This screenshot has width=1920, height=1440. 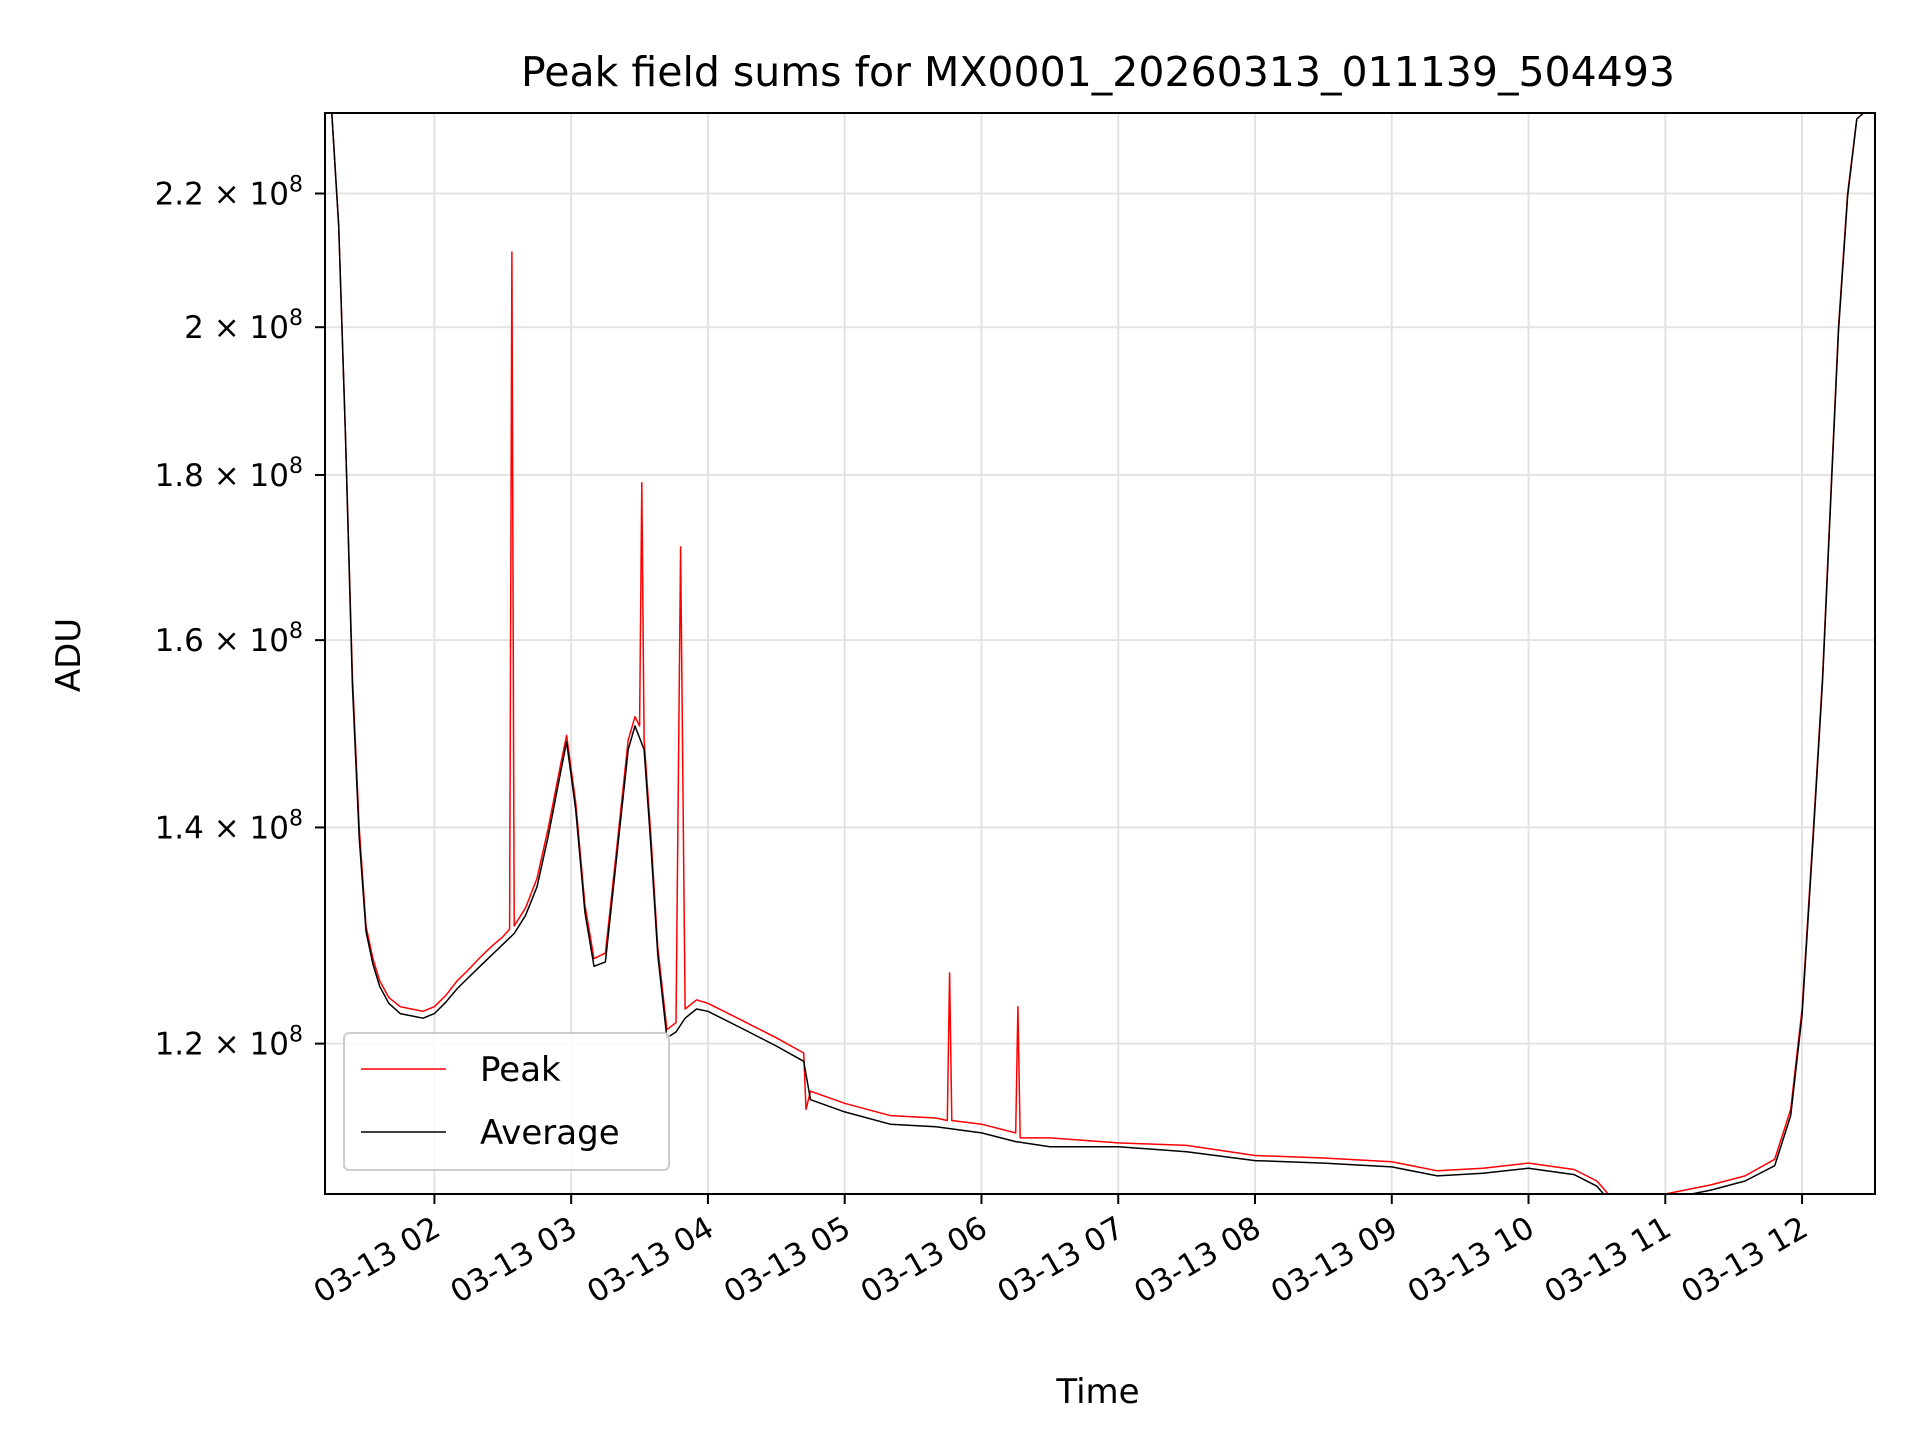 I want to click on y-tick-label: 1.8 × 108, so click(x=229, y=474).